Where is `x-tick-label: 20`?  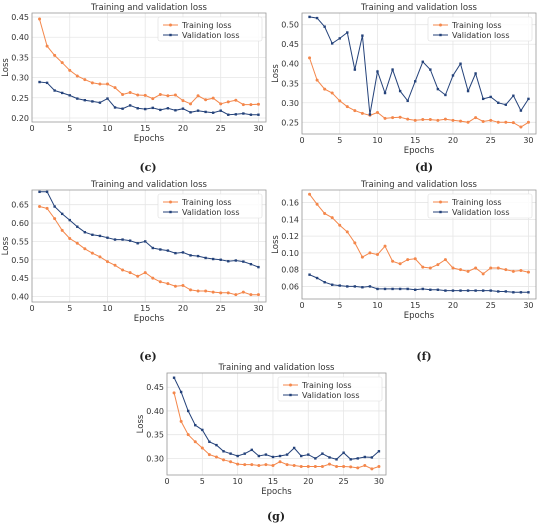 x-tick-label: 20 is located at coordinates (183, 308).